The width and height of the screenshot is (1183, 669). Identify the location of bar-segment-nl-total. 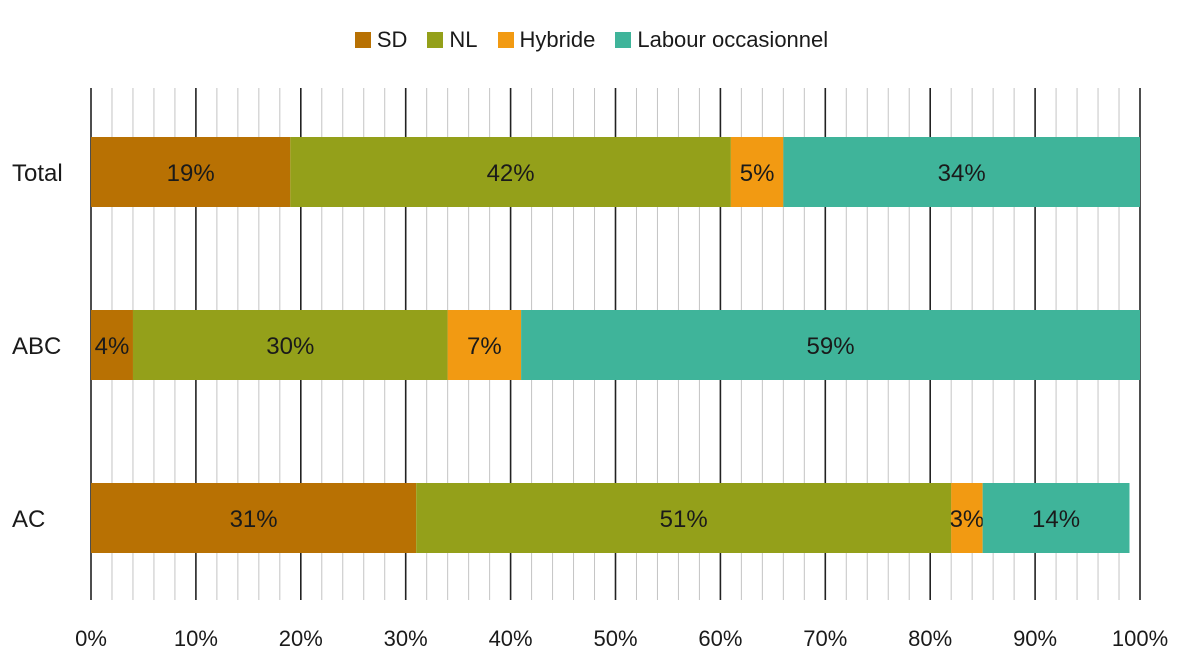
(510, 172).